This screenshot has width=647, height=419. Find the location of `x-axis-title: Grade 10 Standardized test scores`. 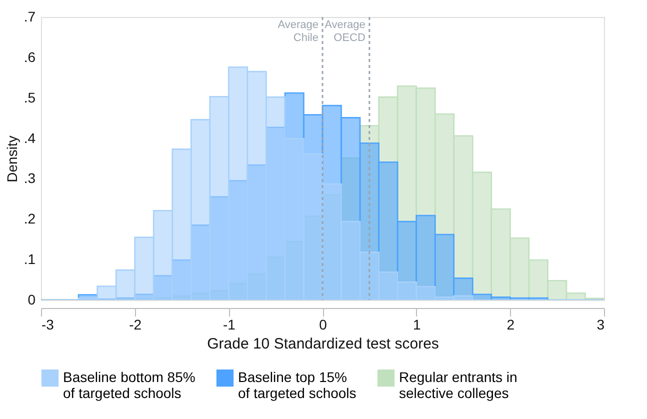

x-axis-title: Grade 10 Standardized test scores is located at coordinates (323, 344).